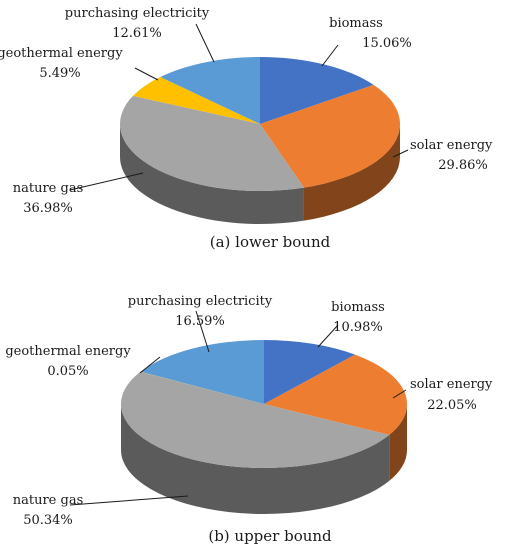 The height and width of the screenshot is (550, 509). Describe the element at coordinates (146, 74) in the screenshot. I see `leader-line-geothermal-energy-lower` at that location.